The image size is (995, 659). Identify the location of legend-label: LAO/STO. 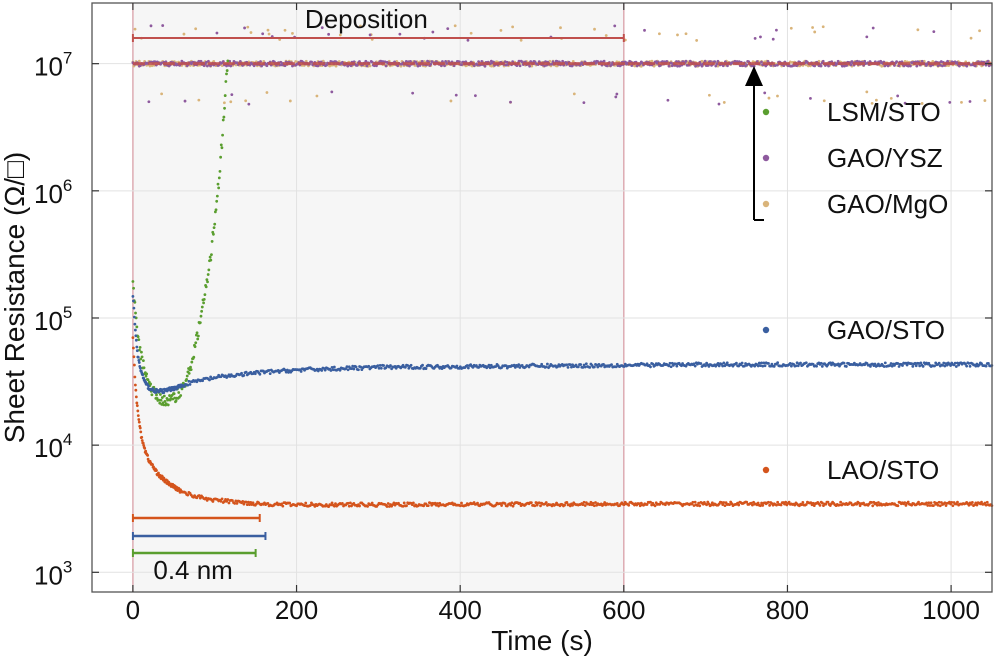
(883, 470).